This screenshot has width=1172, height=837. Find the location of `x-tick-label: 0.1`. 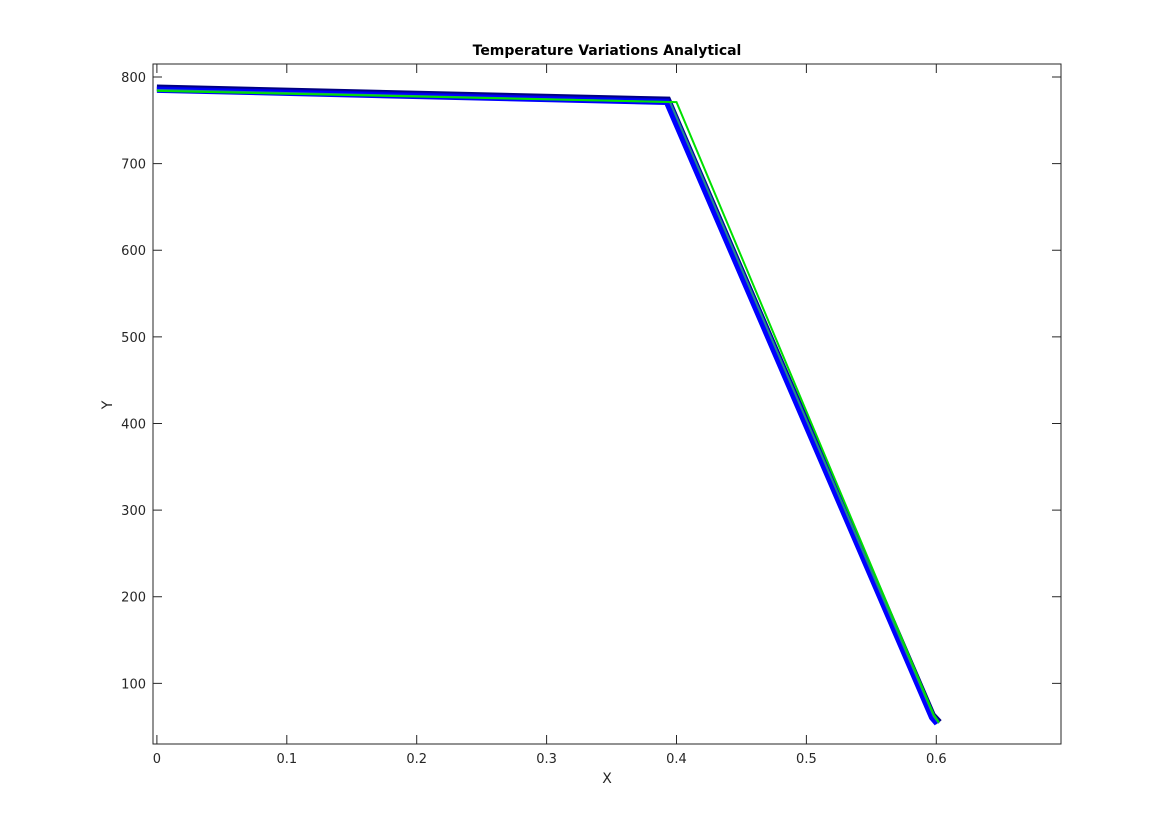

x-tick-label: 0.1 is located at coordinates (286, 759).